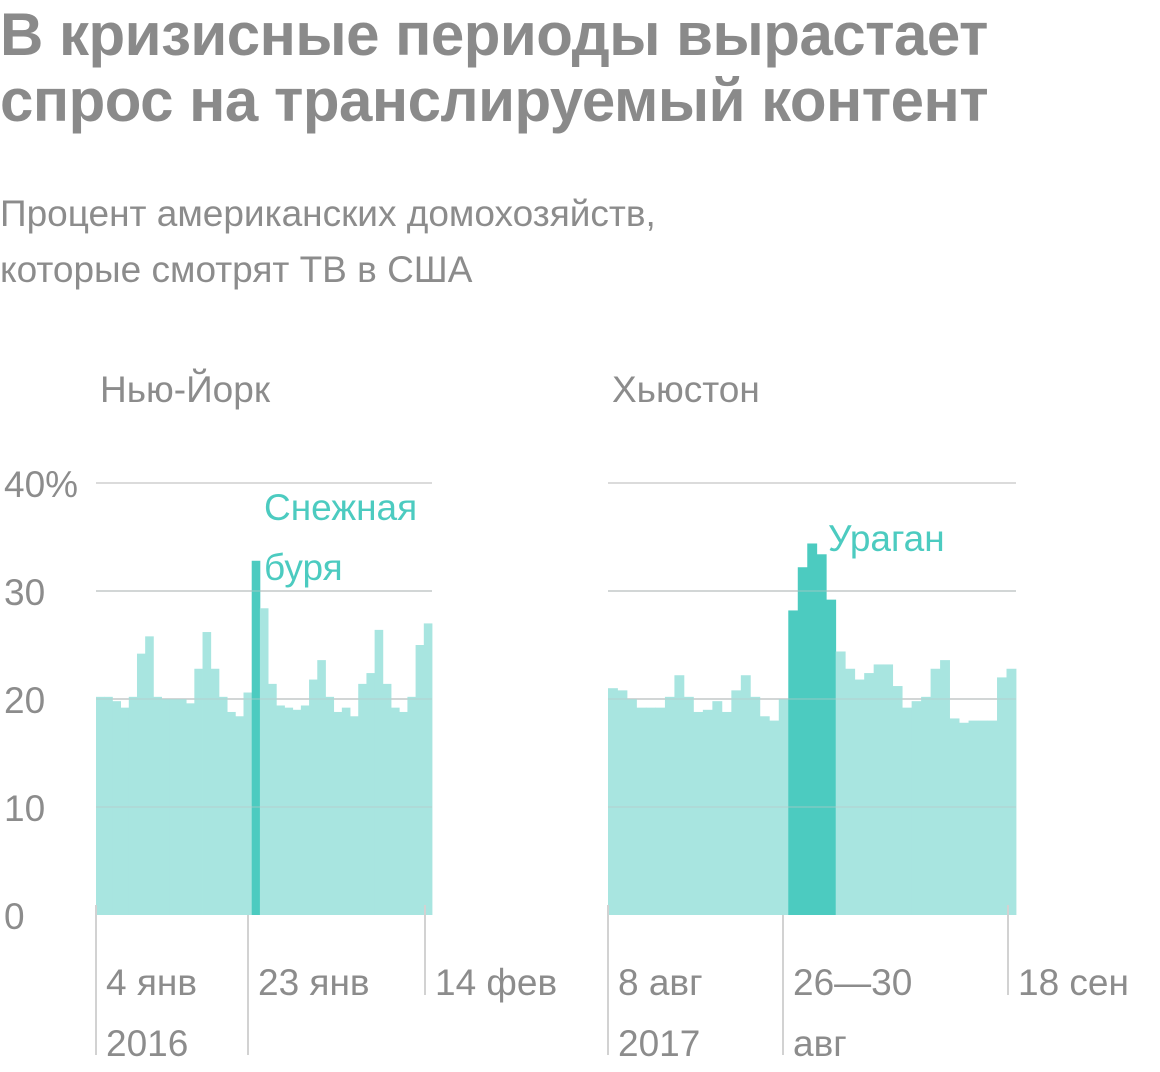 The width and height of the screenshot is (1160, 1072). What do you see at coordinates (314, 982) in the screenshot?
I see `x-tick-label: 23 янв` at bounding box center [314, 982].